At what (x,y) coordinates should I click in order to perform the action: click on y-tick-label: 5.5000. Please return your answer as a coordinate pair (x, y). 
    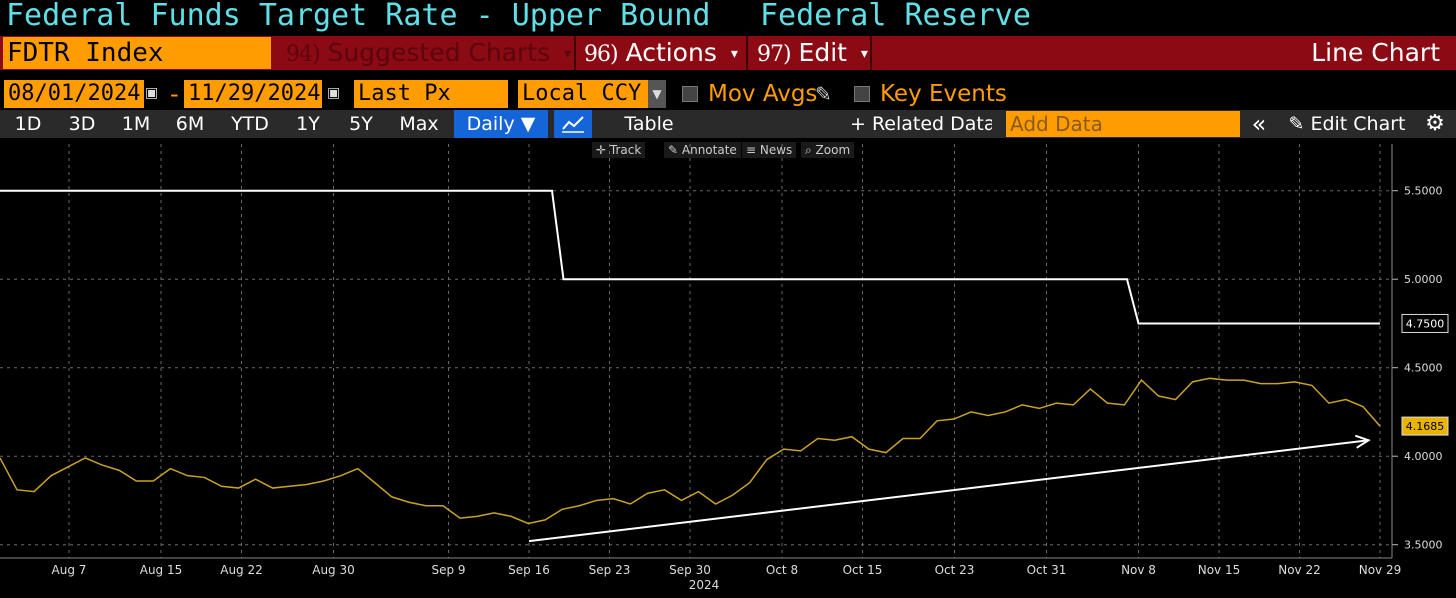
    Looking at the image, I should click on (1423, 191).